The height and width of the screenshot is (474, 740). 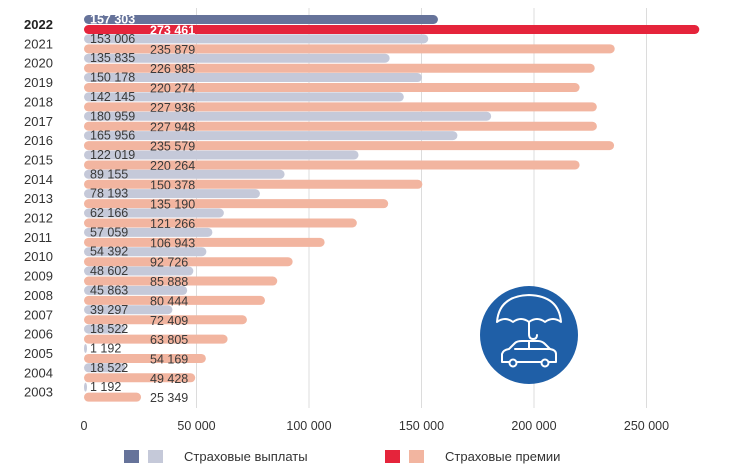 I want to click on year-label: 2019, so click(x=38, y=82).